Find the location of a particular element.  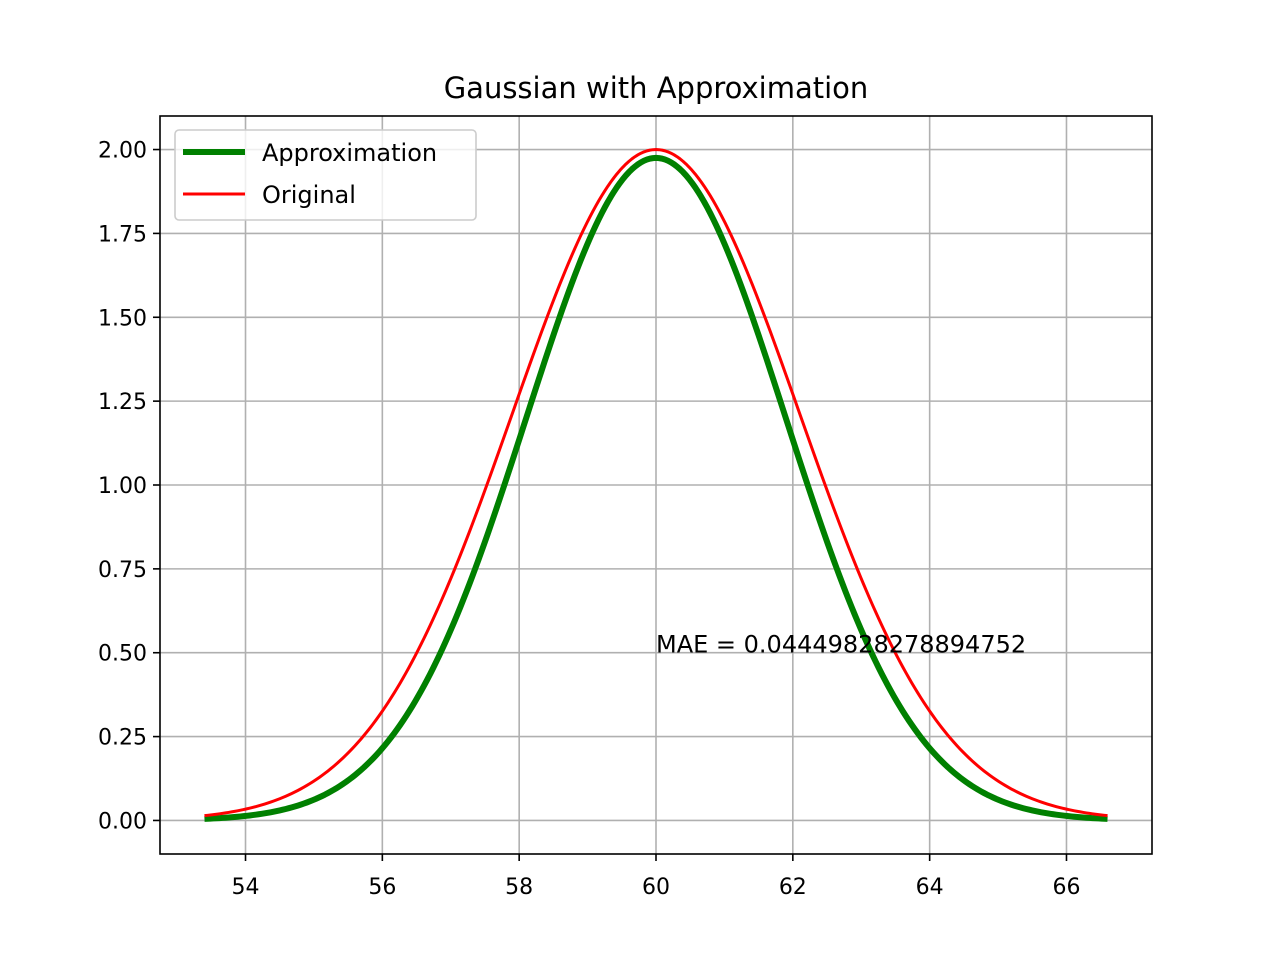

x-tick-label: 54 is located at coordinates (246, 887).